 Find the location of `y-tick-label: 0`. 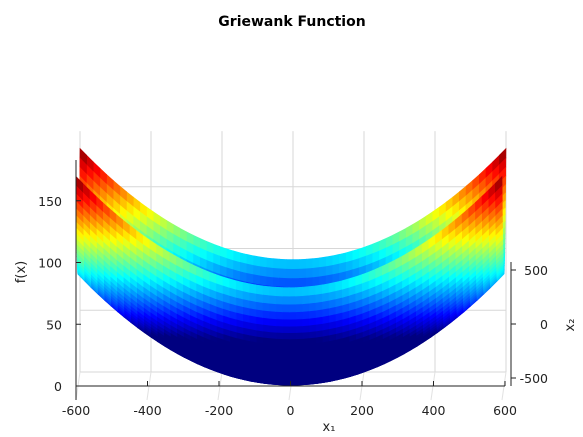

y-tick-label: 0 is located at coordinates (544, 324).